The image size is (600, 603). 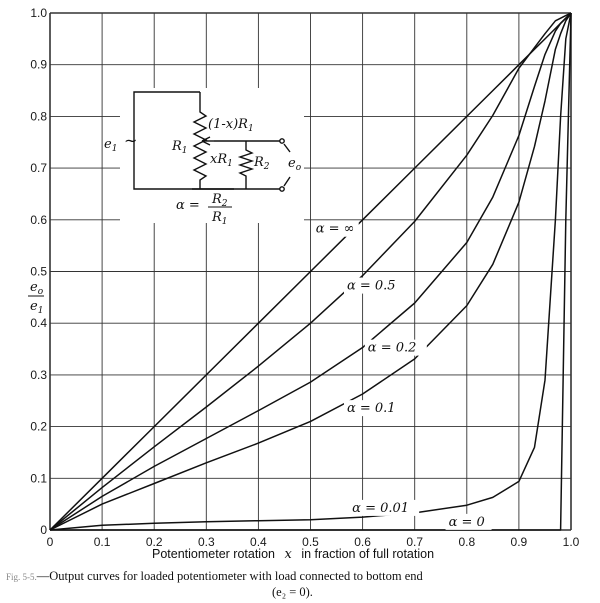 I want to click on x-tick-label: 0.8, so click(x=466, y=542).